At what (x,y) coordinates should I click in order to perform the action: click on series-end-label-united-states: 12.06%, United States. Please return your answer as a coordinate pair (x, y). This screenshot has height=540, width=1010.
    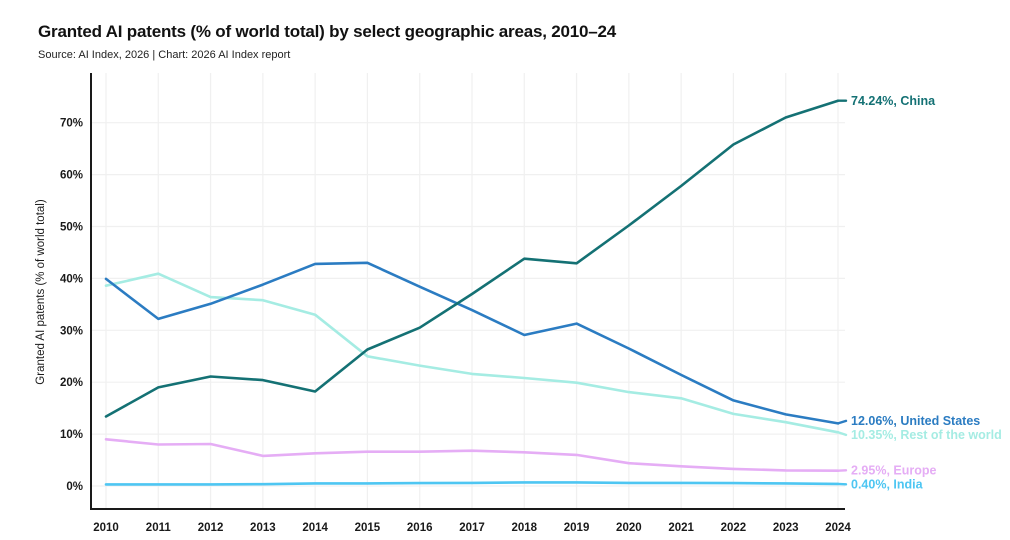
    Looking at the image, I should click on (915, 421).